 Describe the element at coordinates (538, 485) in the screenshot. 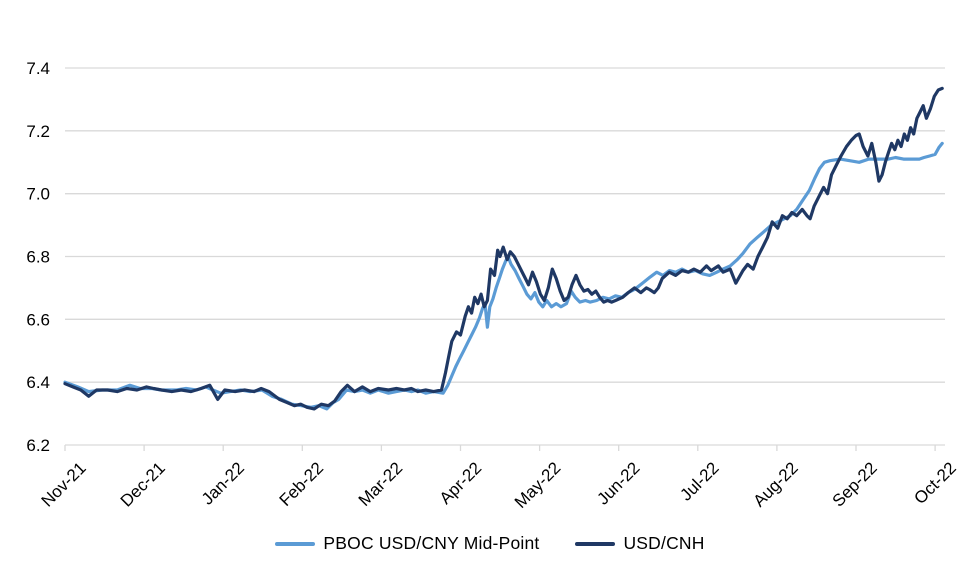

I see `x-axis-tick-label: May-22` at that location.